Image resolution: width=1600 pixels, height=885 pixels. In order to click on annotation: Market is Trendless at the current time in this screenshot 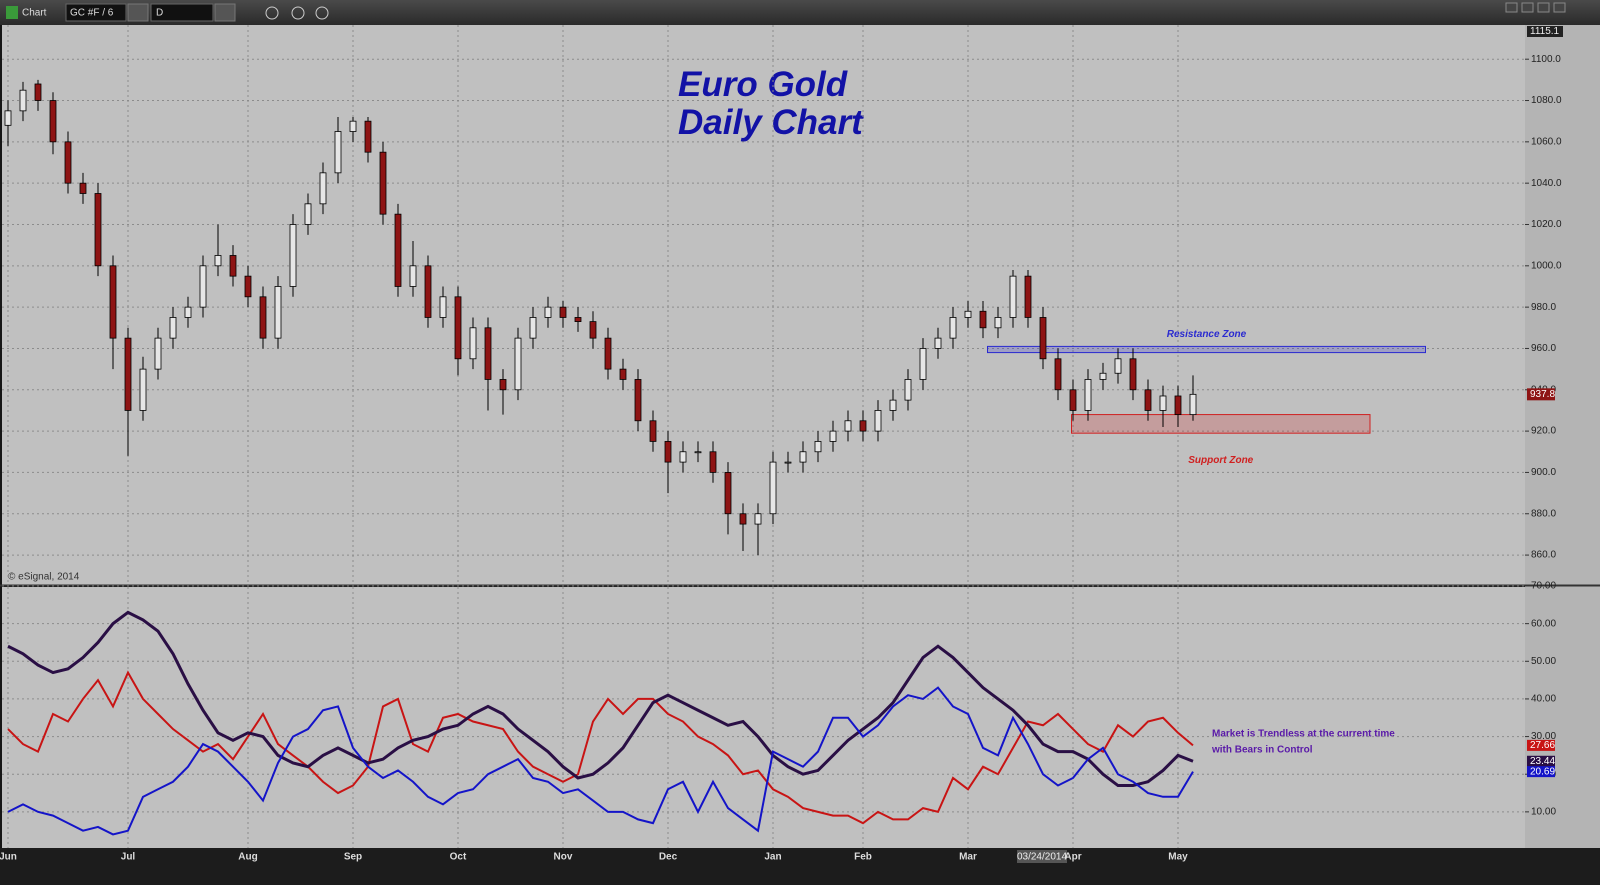, I will do `click(1303, 734)`.